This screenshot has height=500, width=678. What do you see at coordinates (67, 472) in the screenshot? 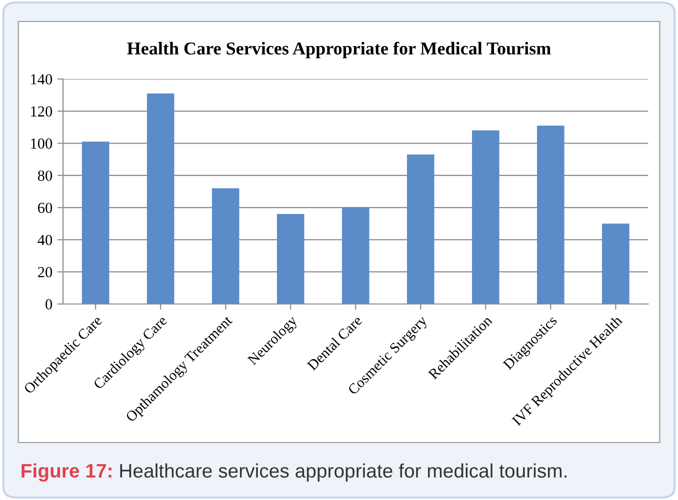
I see `caption: Figure 17:` at bounding box center [67, 472].